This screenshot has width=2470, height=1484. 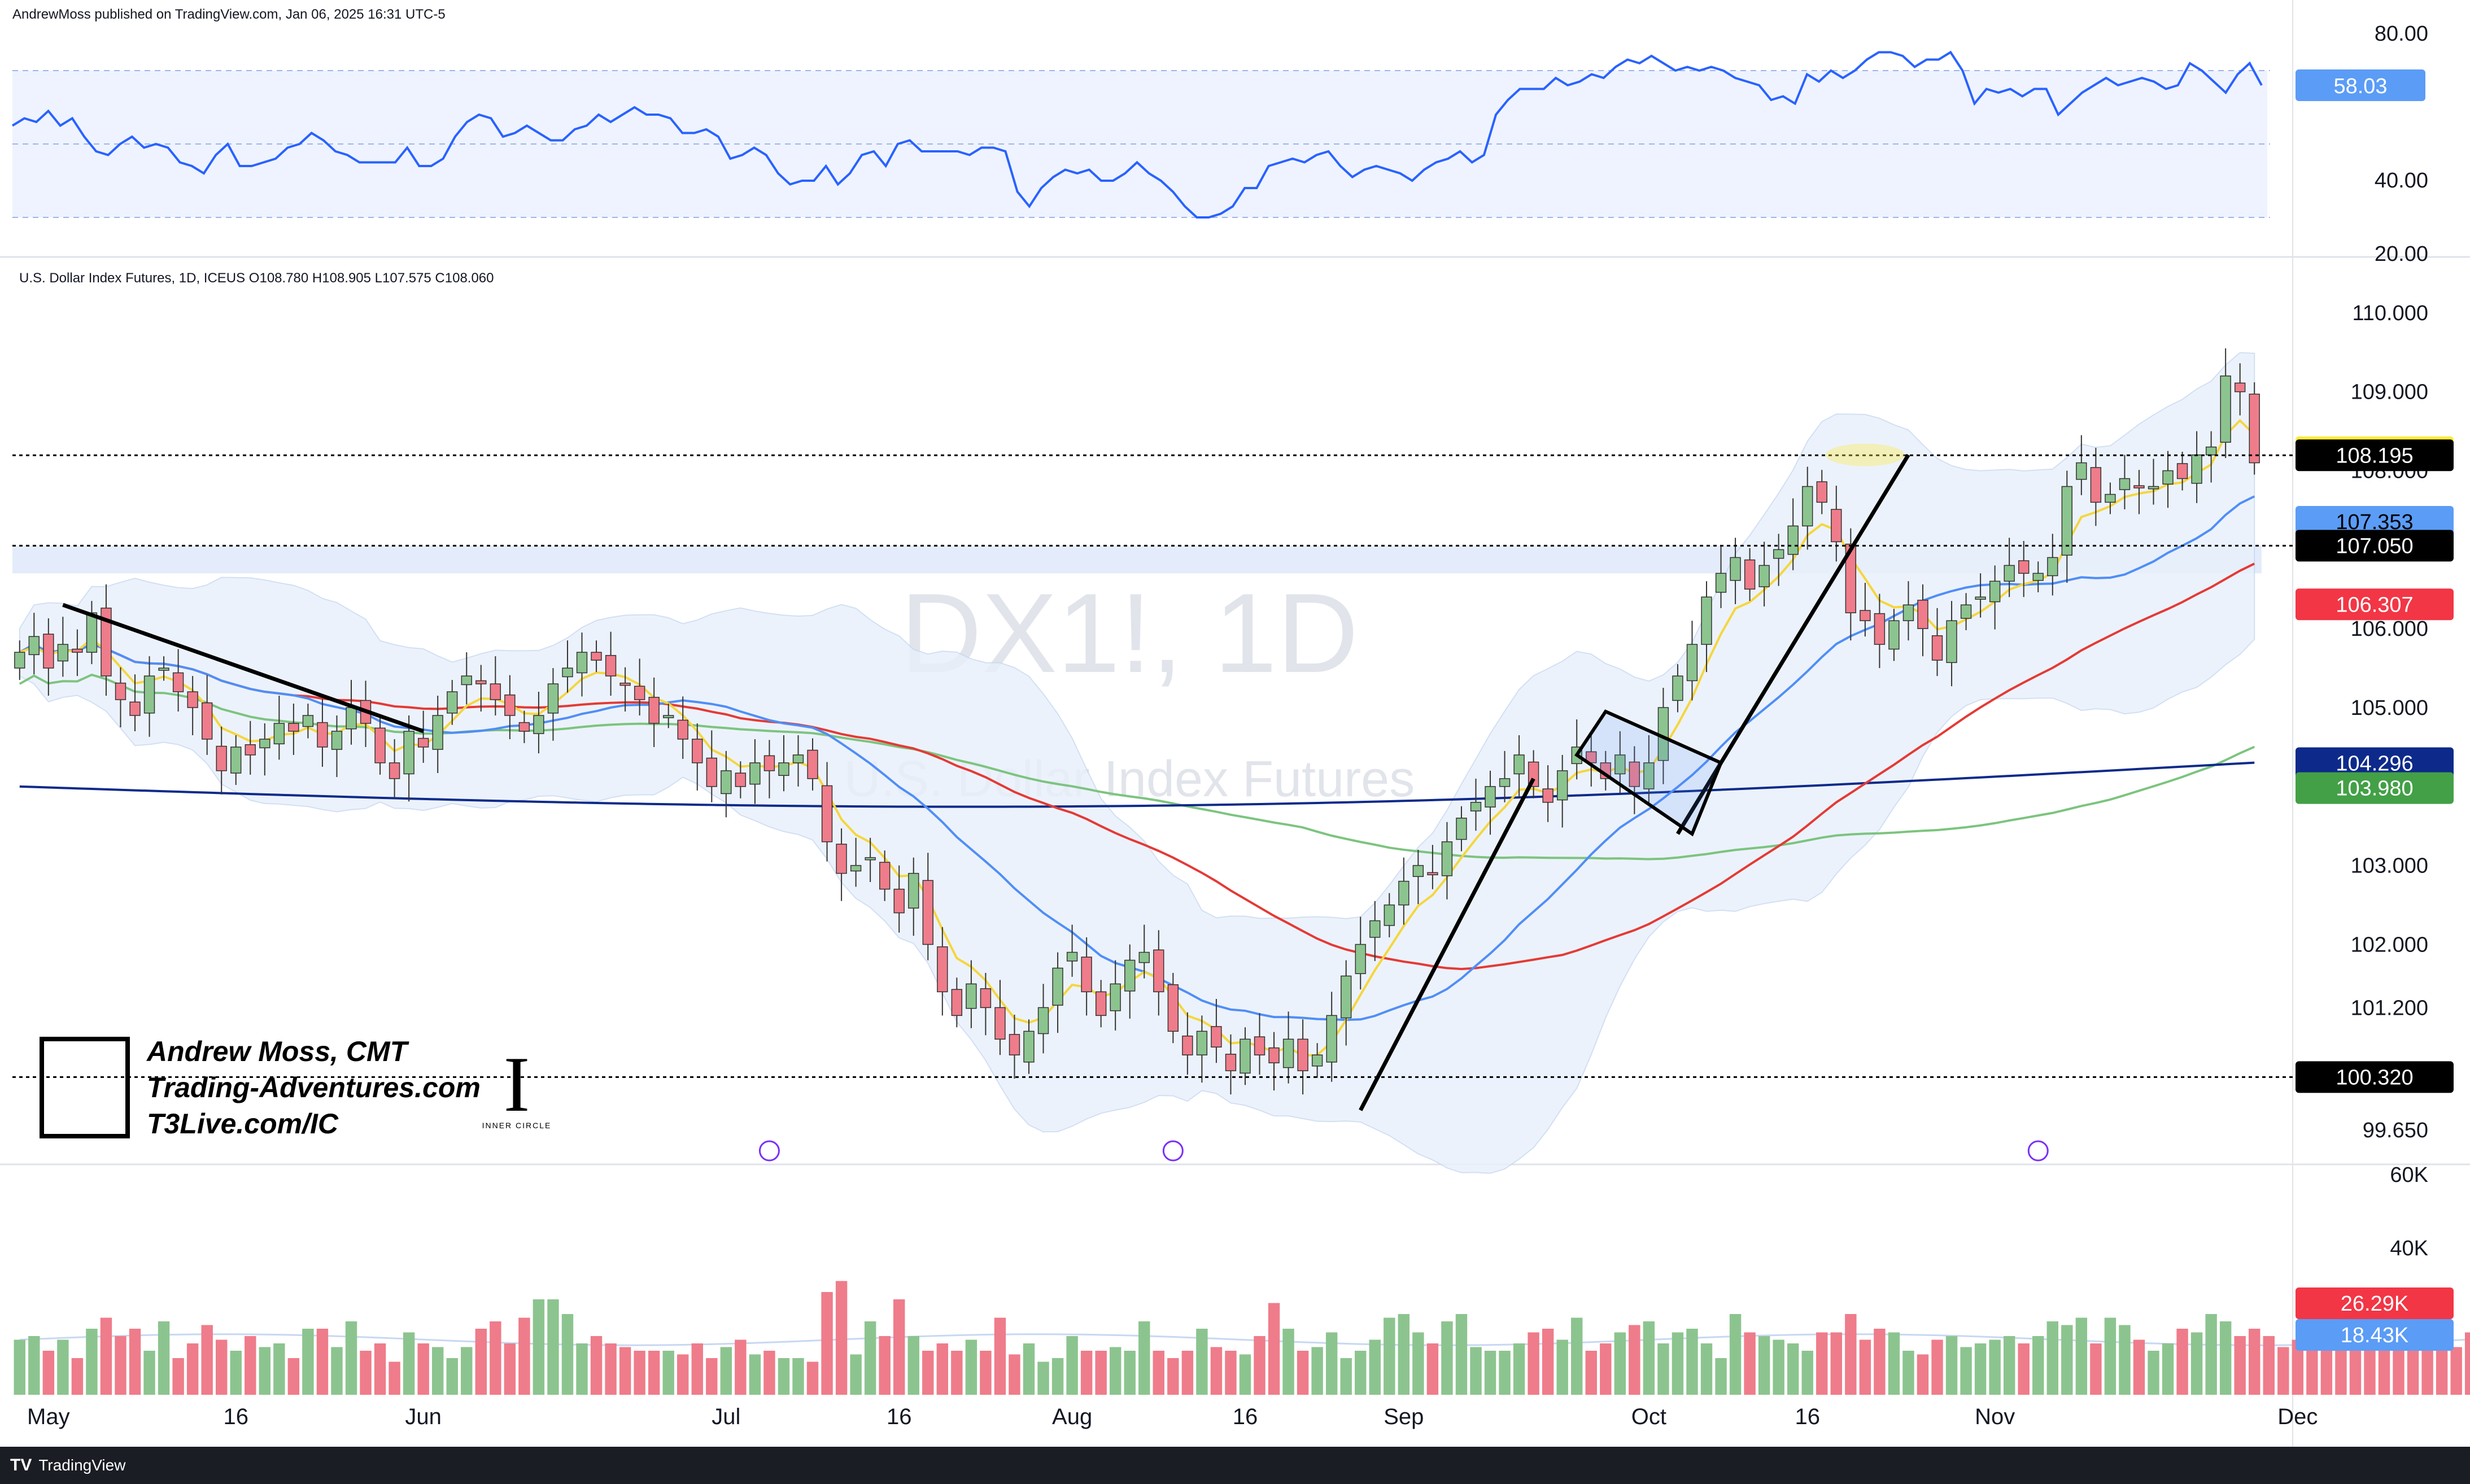 What do you see at coordinates (2375, 1303) in the screenshot?
I see `volume-value-badge` at bounding box center [2375, 1303].